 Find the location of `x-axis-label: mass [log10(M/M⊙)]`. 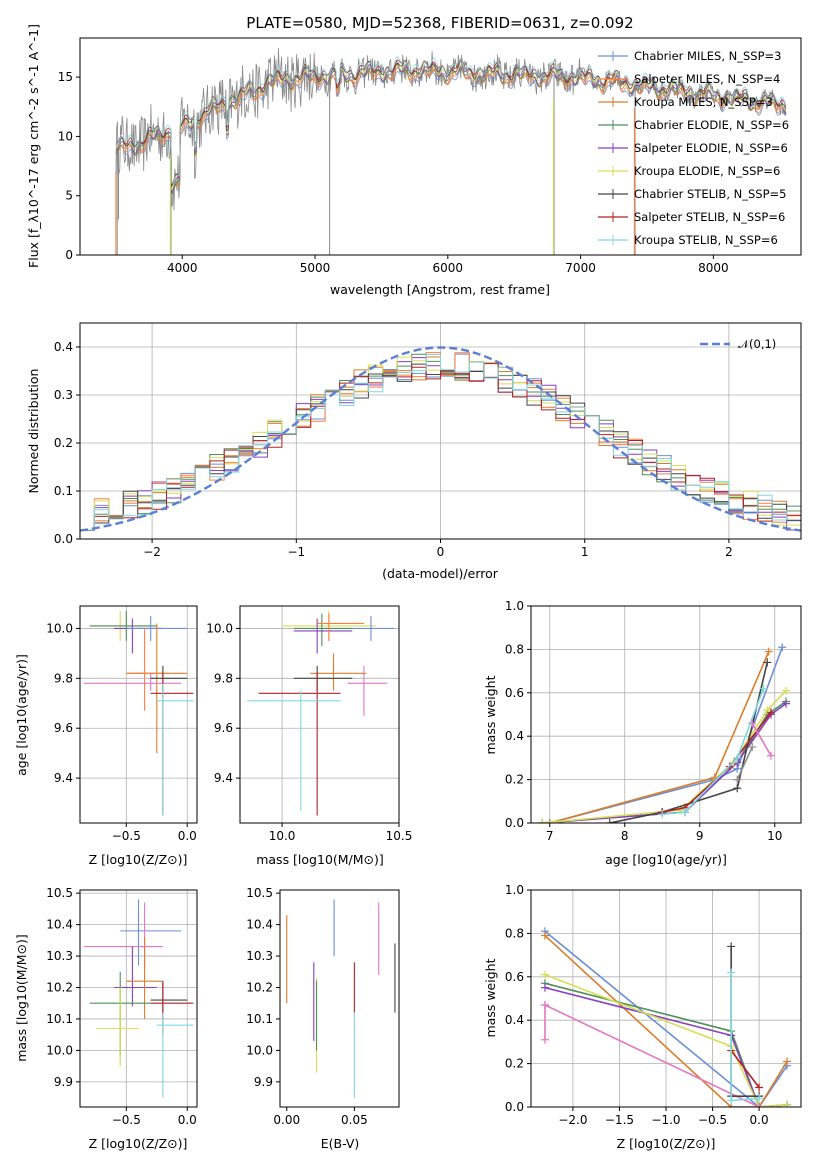

x-axis-label: mass [log10(M/M⊙)] is located at coordinates (320, 859).